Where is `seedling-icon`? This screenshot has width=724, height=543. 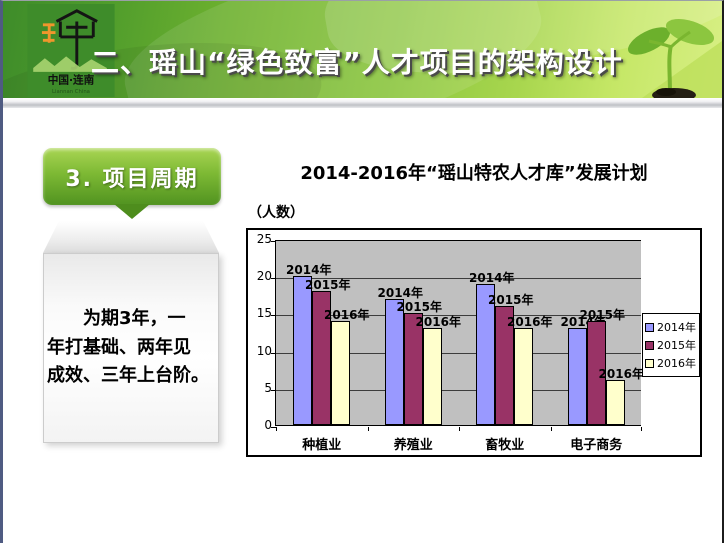 seedling-icon is located at coordinates (675, 58).